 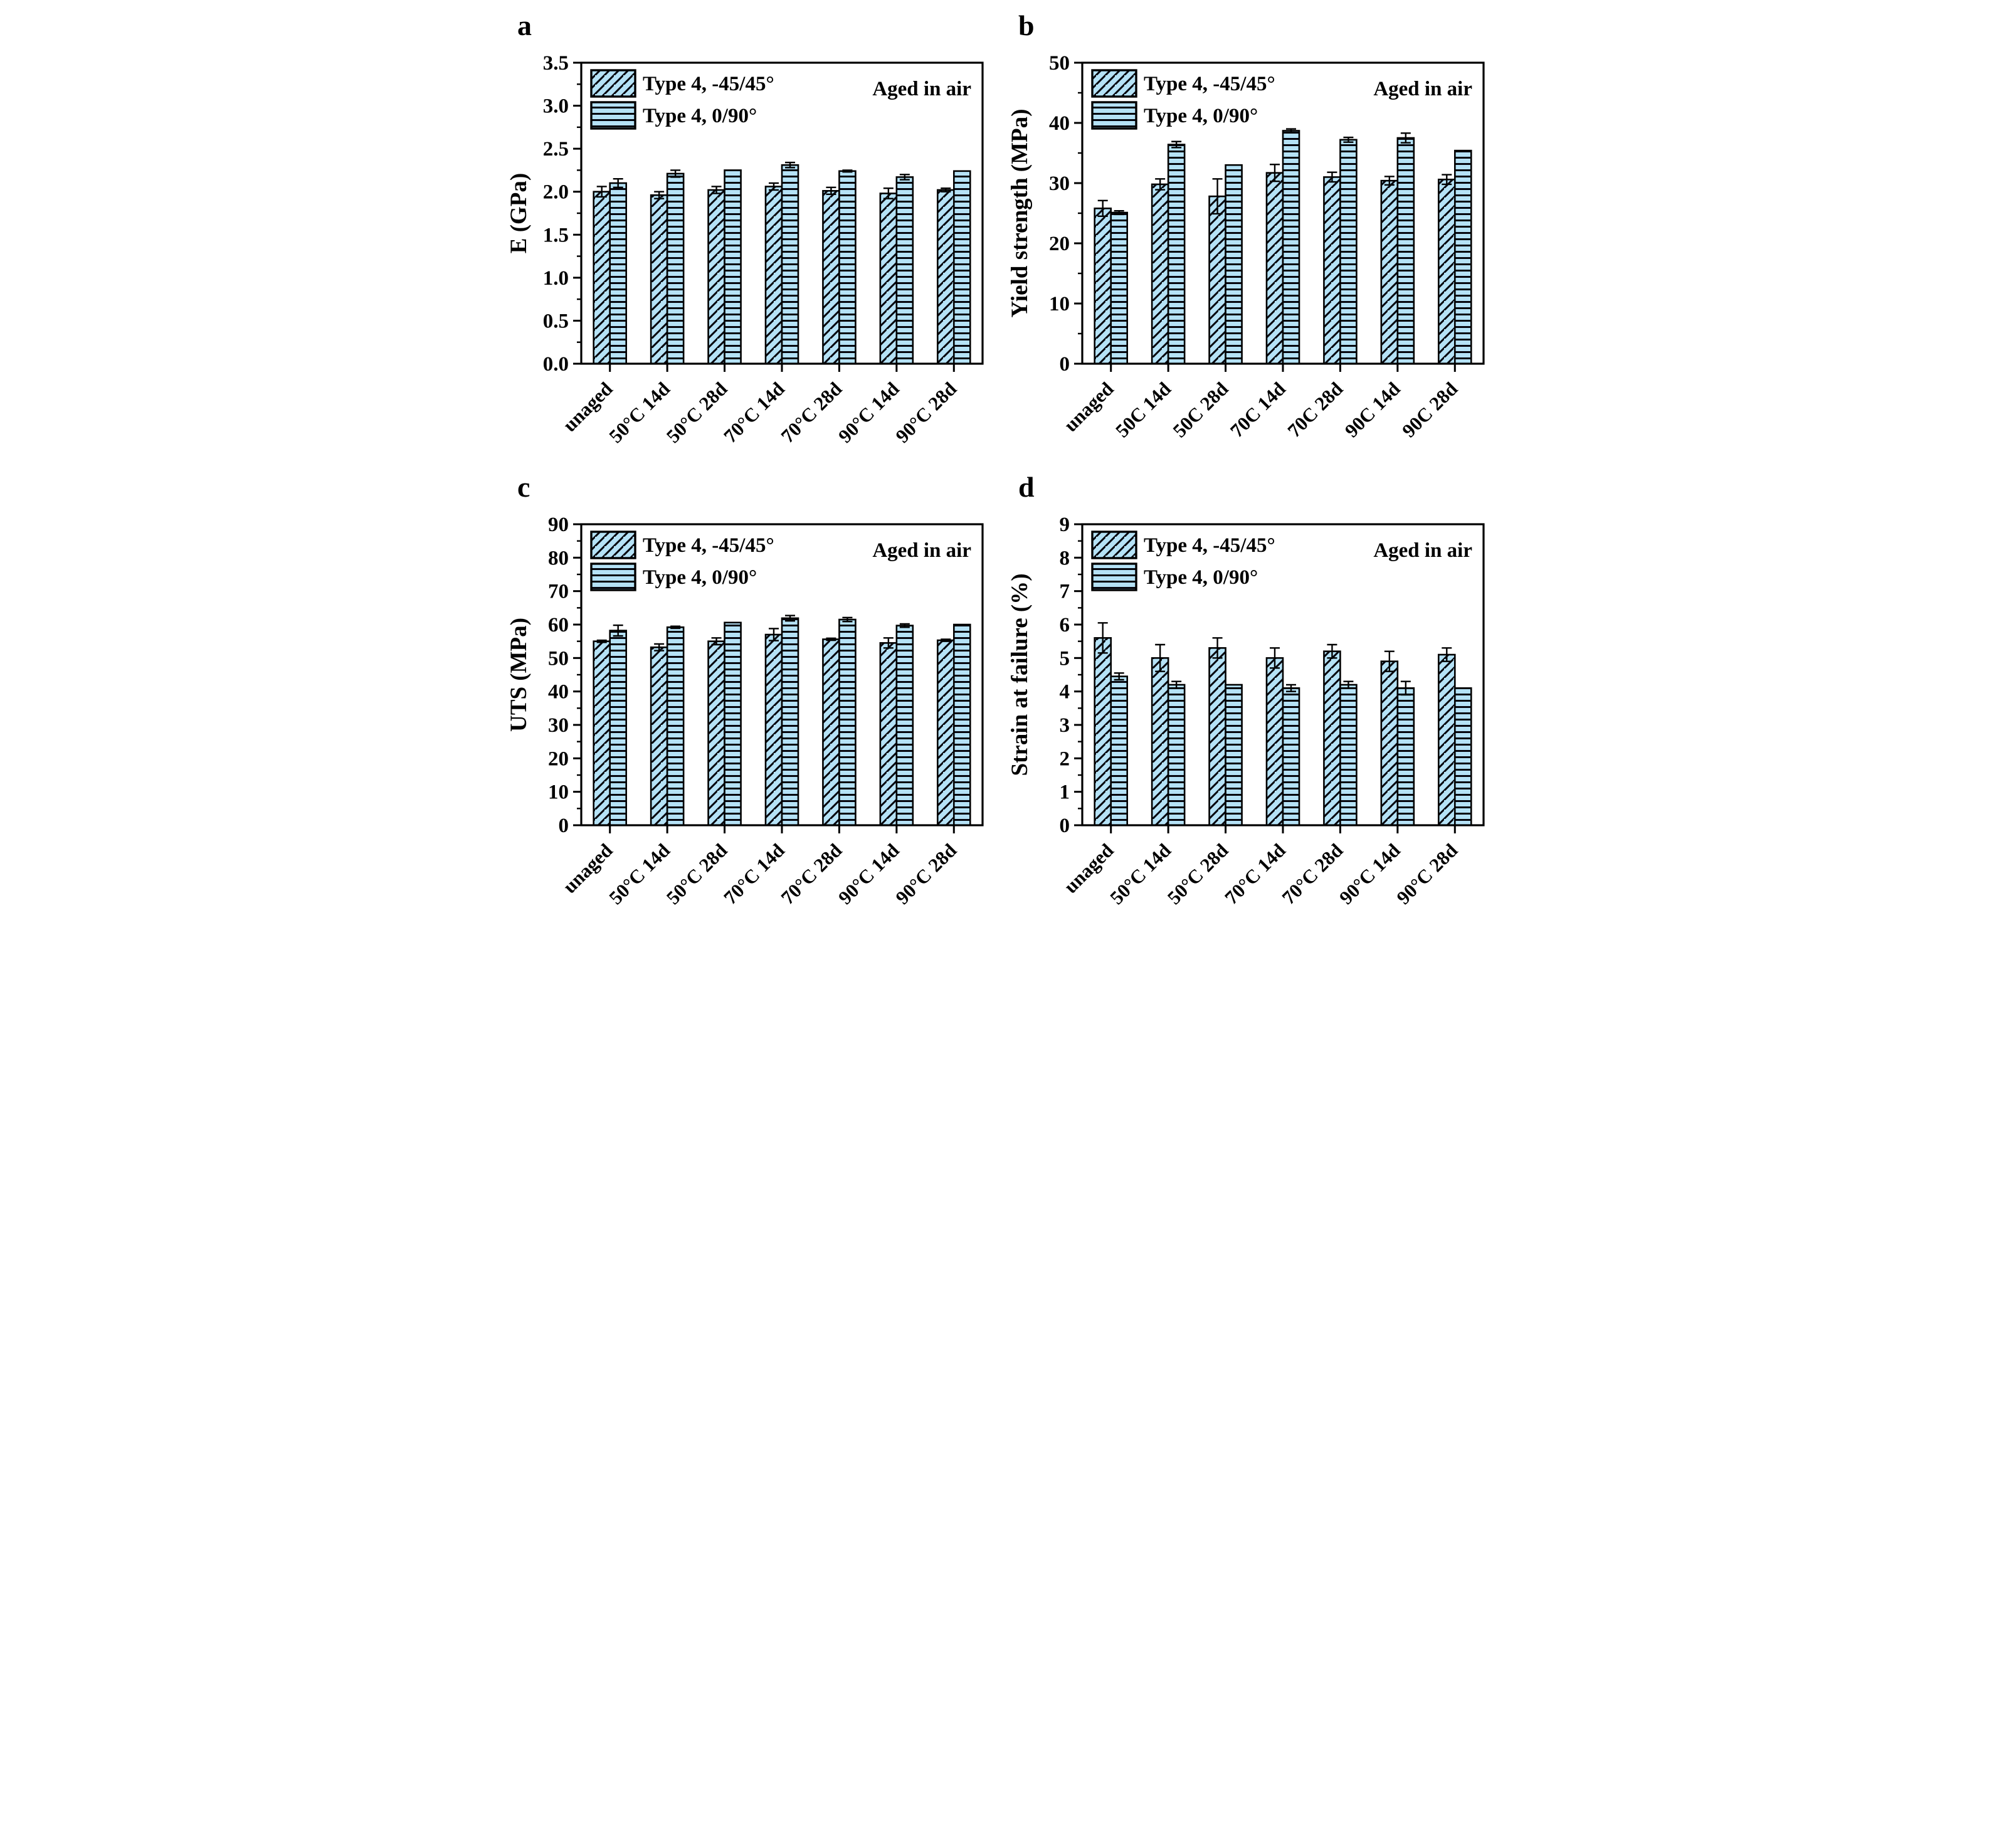 What do you see at coordinates (556, 364) in the screenshot?
I see `y-tick-label: 0.0` at bounding box center [556, 364].